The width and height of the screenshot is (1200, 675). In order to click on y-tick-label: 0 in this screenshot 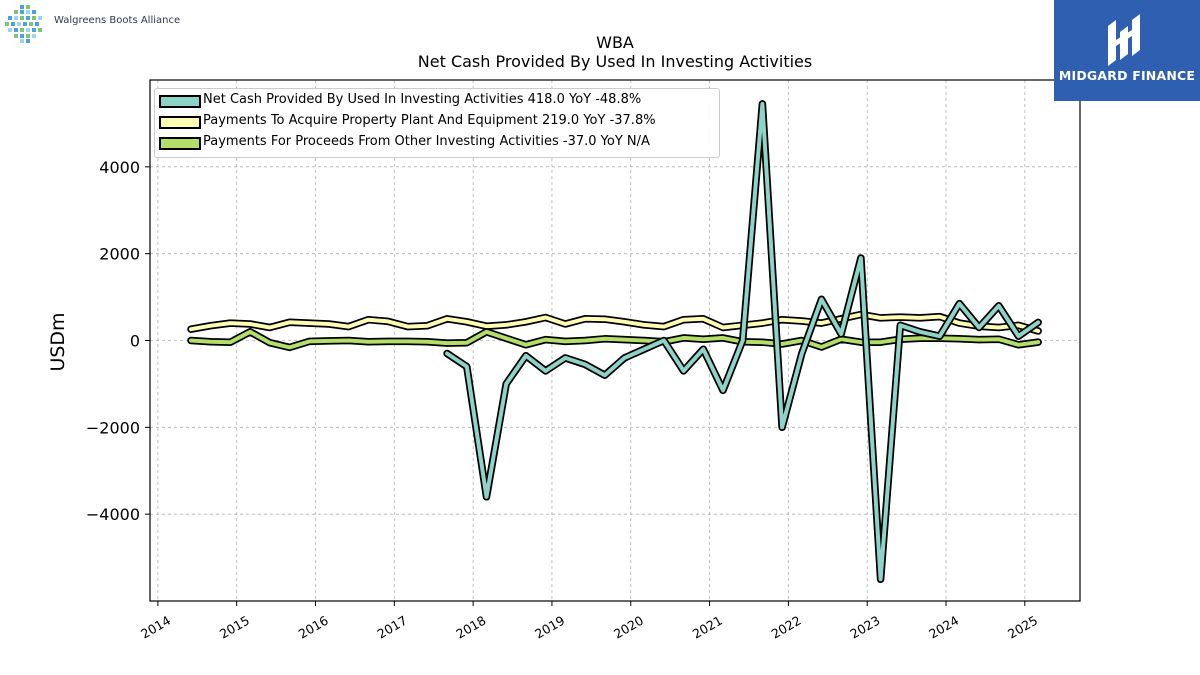, I will do `click(135, 341)`.